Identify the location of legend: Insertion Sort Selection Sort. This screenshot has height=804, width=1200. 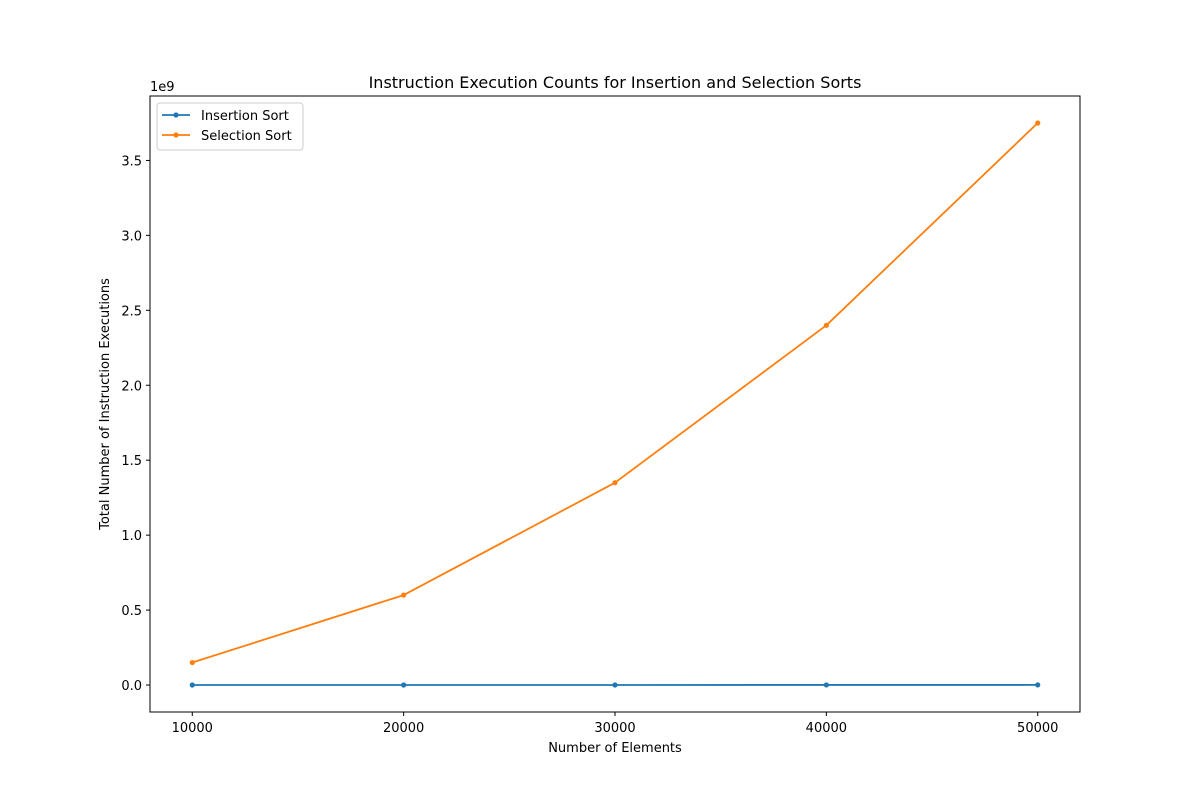
(230, 126).